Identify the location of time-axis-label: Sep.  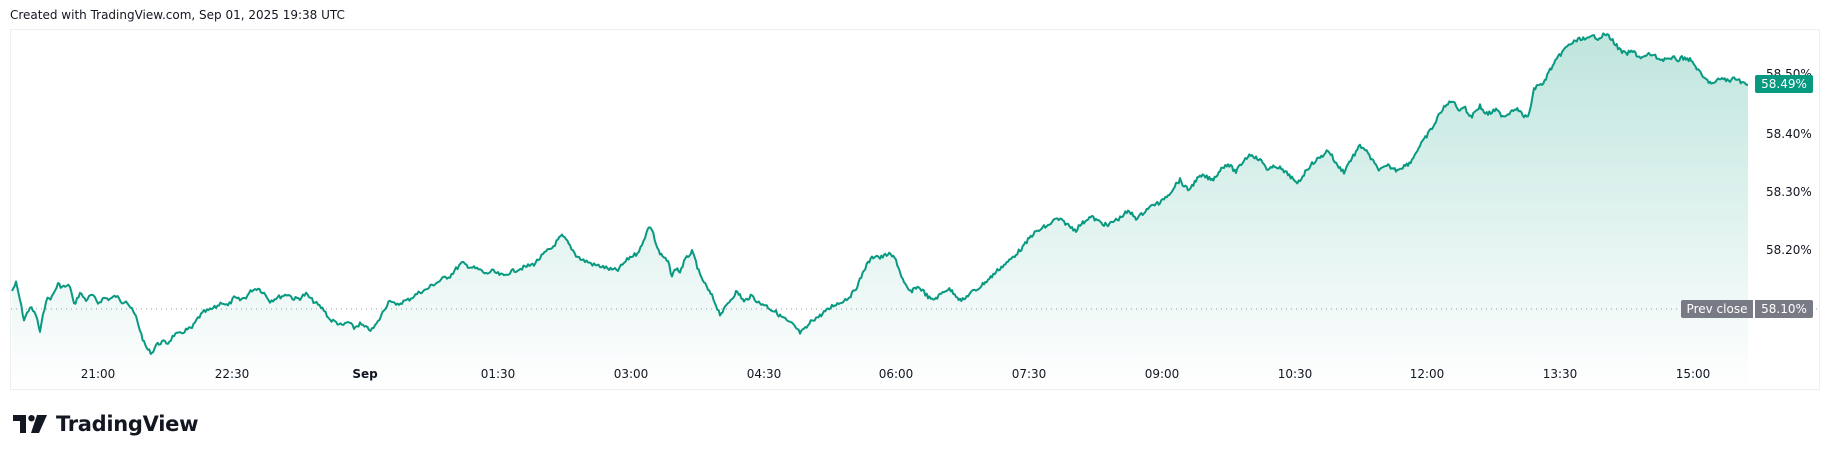
(365, 374).